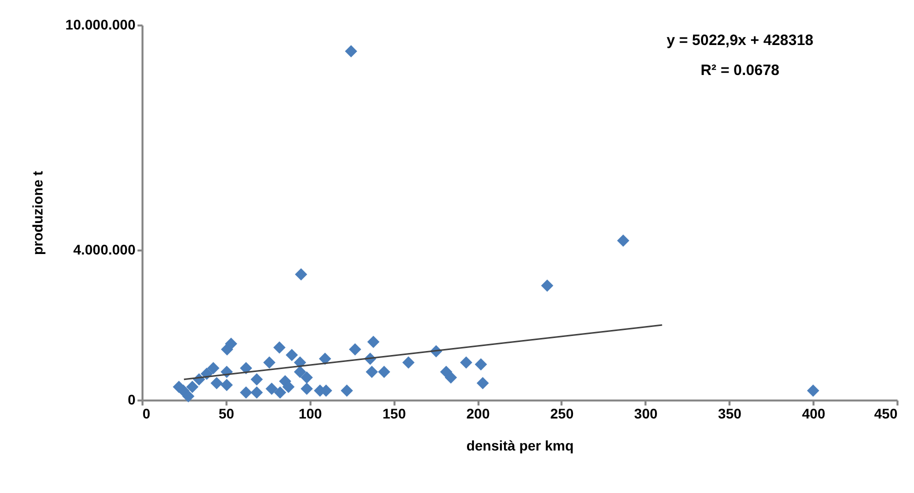 This screenshot has width=914, height=493. I want to click on x-tick-label: 100, so click(310, 414).